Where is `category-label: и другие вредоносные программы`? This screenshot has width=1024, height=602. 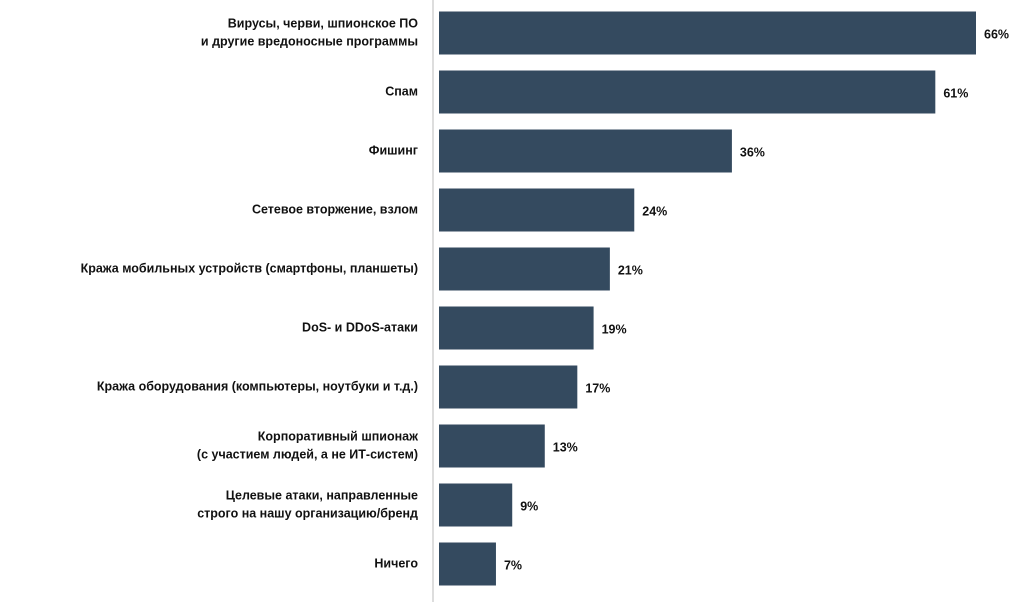
category-label: и другие вредоносные программы is located at coordinates (309, 41).